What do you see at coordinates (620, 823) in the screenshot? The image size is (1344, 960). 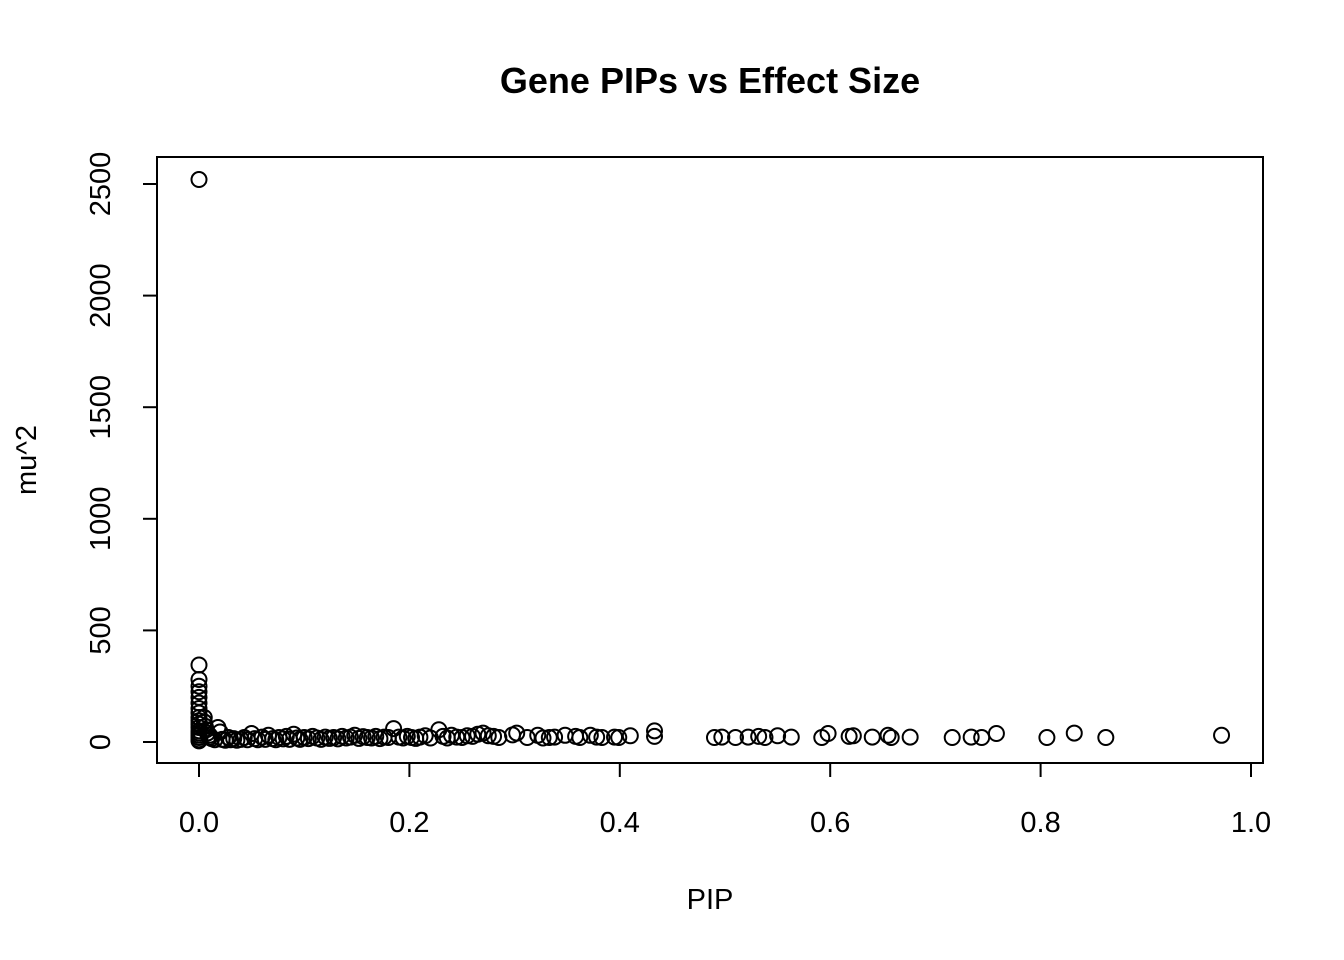 I see `x-tick-label: 0.4` at bounding box center [620, 823].